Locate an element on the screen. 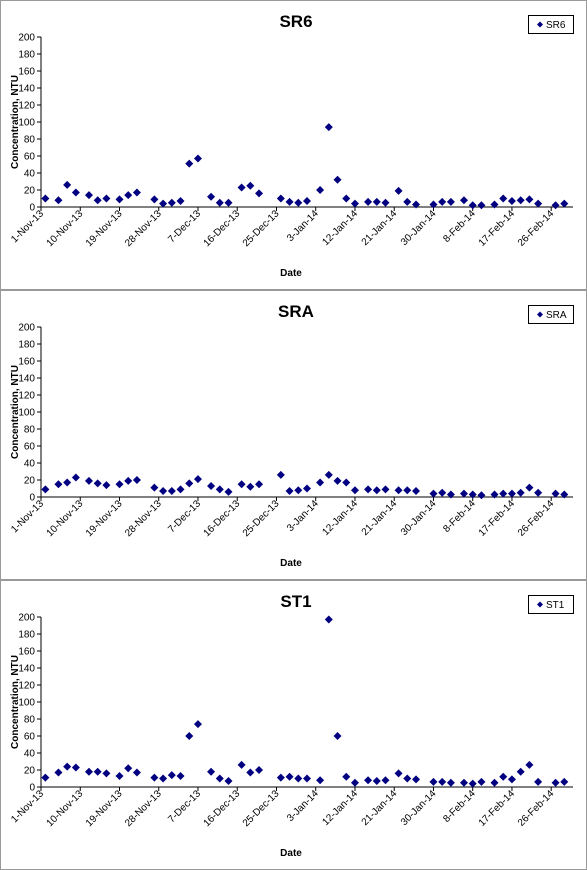  legend-label: ST1 is located at coordinates (555, 605).